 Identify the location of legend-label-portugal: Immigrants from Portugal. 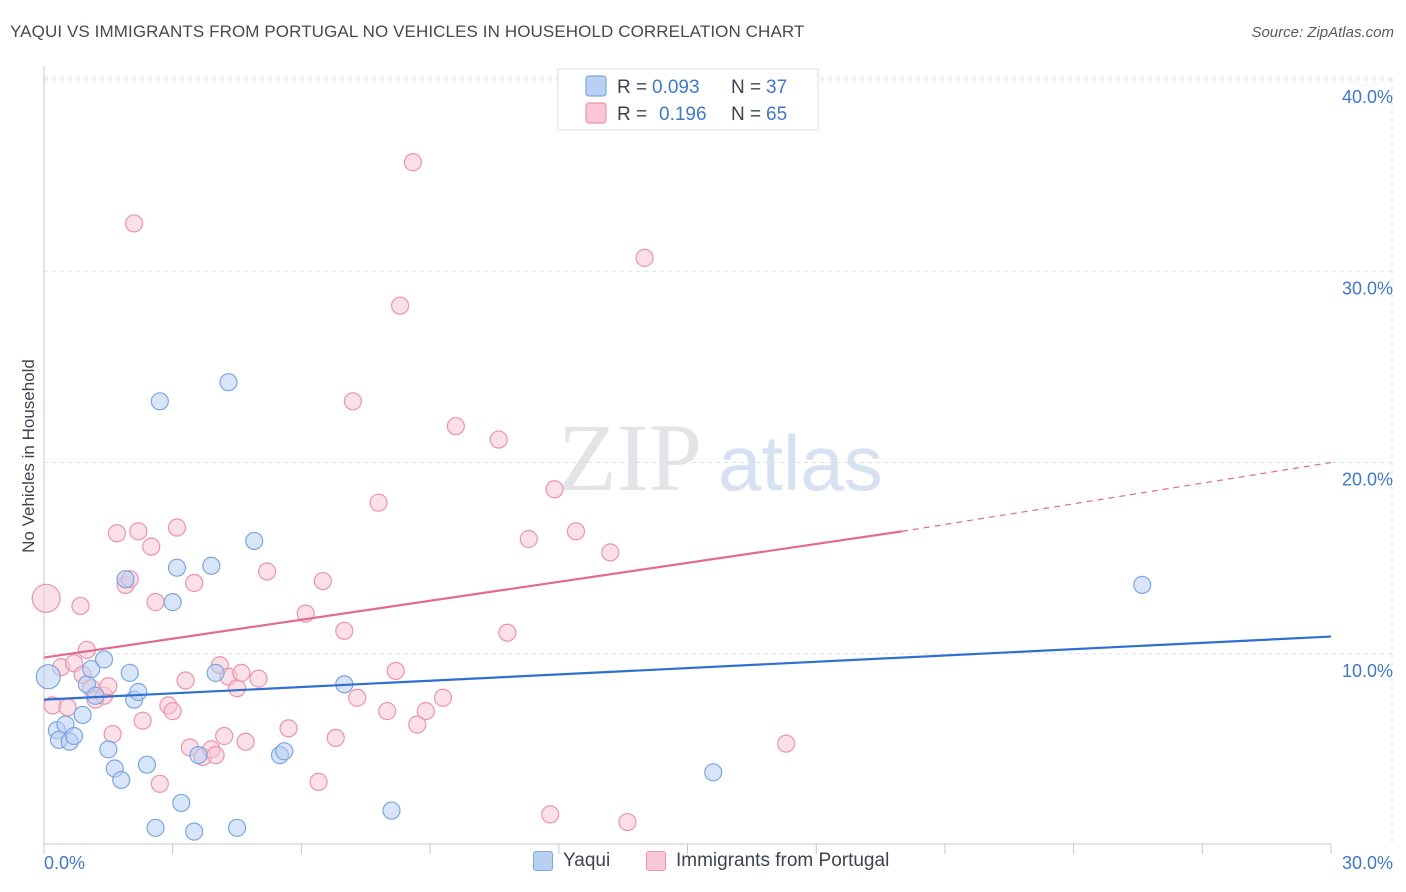
(783, 860).